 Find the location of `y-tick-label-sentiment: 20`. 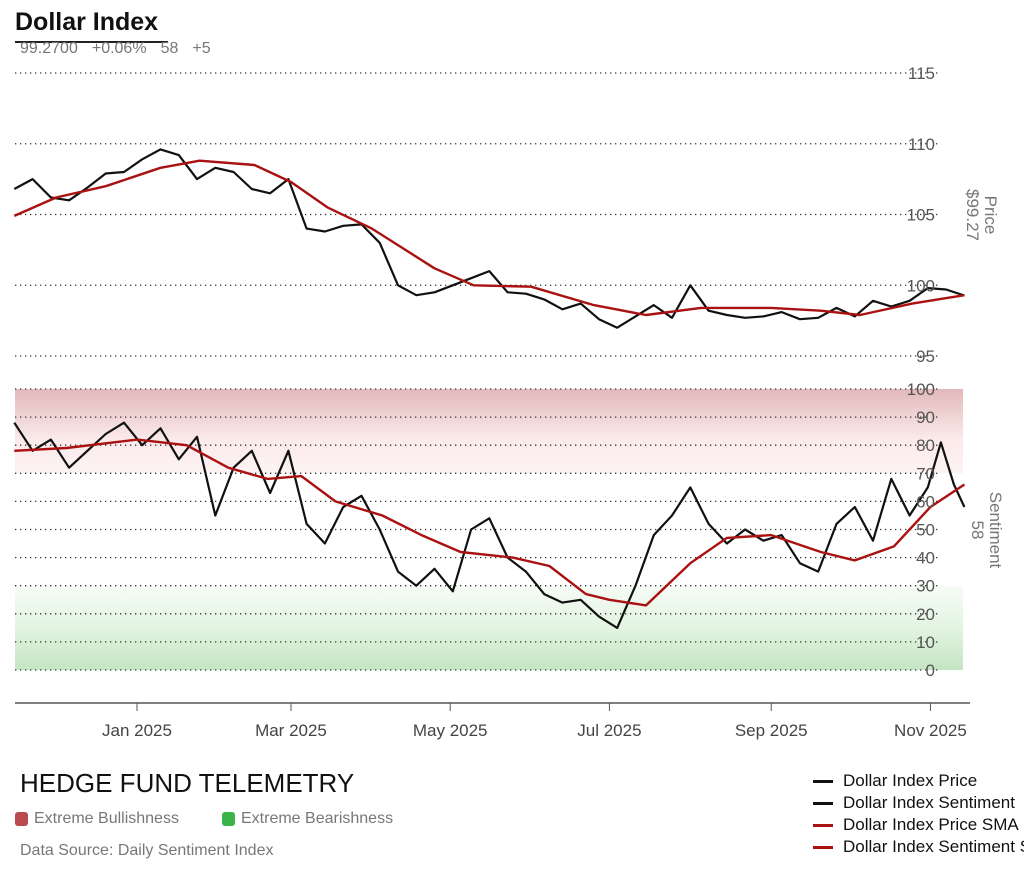

y-tick-label-sentiment: 20 is located at coordinates (925, 614).